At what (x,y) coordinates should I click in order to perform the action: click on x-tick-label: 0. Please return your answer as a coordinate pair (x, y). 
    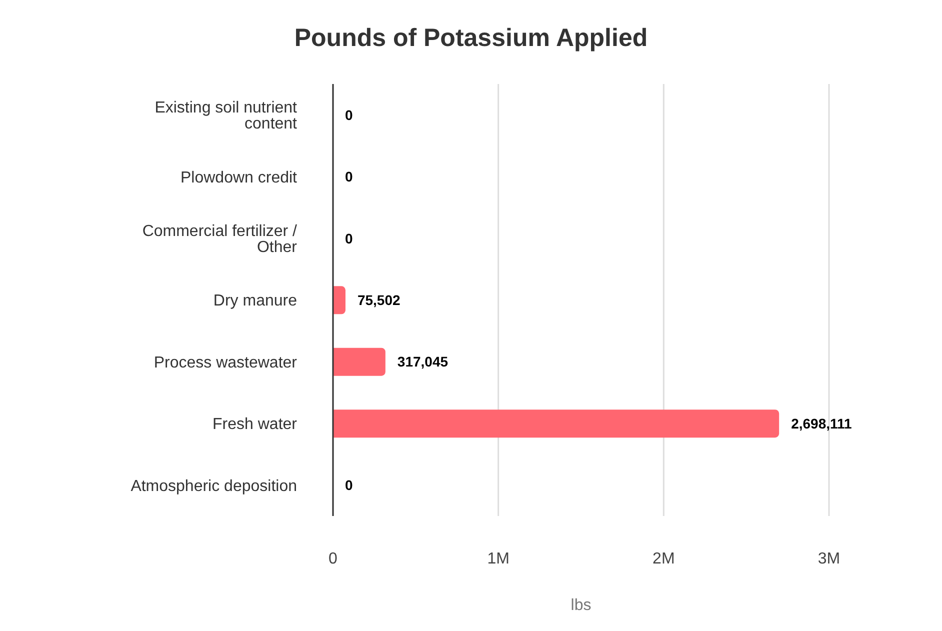
    Looking at the image, I should click on (333, 559).